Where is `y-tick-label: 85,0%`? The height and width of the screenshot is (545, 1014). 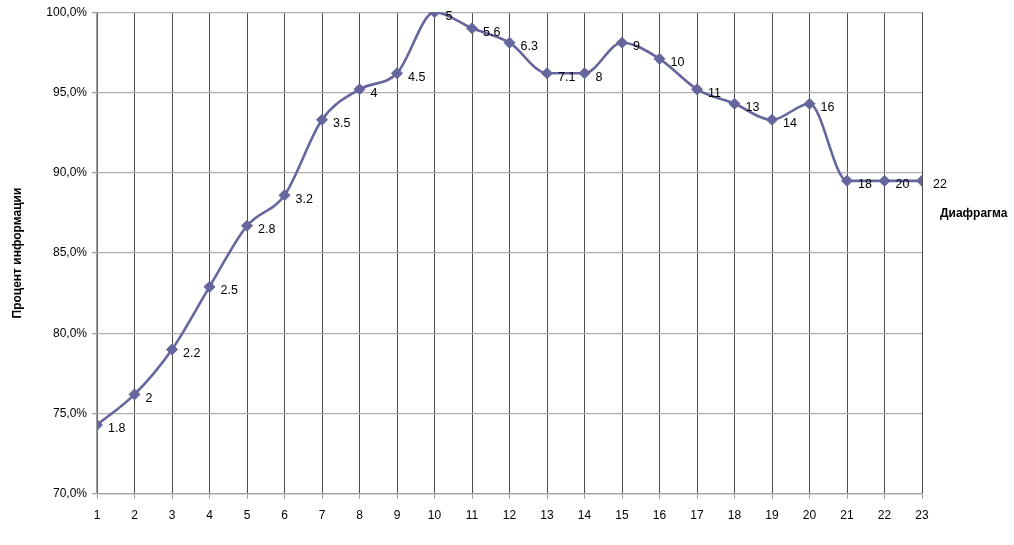
y-tick-label: 85,0% is located at coordinates (70, 252).